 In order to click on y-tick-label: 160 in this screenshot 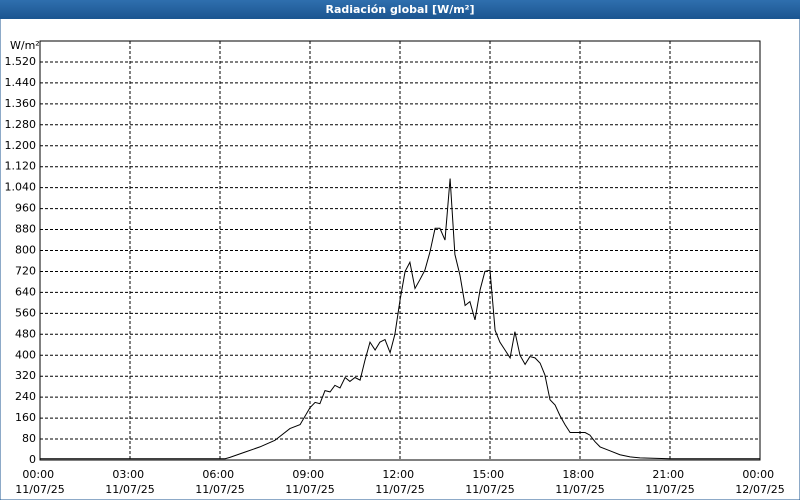, I will do `click(25, 417)`.